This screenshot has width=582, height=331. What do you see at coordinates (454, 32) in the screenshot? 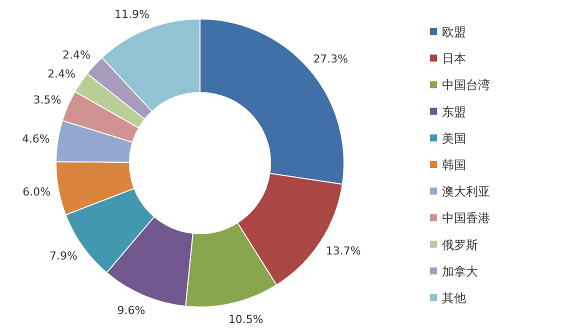
I see `legend-label: 欧盟` at bounding box center [454, 32].